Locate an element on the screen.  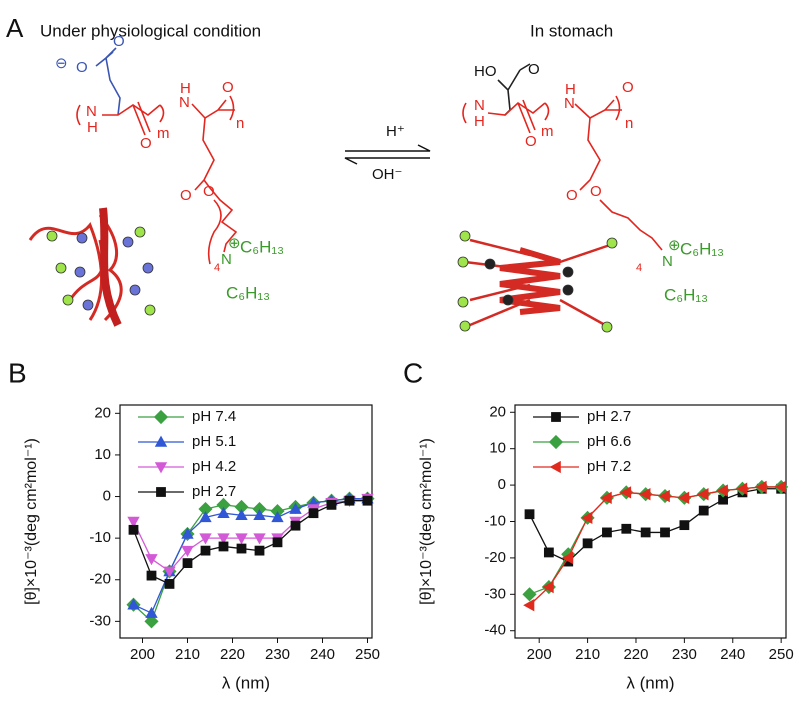
left-structure-bonds is located at coordinates (157, 156).